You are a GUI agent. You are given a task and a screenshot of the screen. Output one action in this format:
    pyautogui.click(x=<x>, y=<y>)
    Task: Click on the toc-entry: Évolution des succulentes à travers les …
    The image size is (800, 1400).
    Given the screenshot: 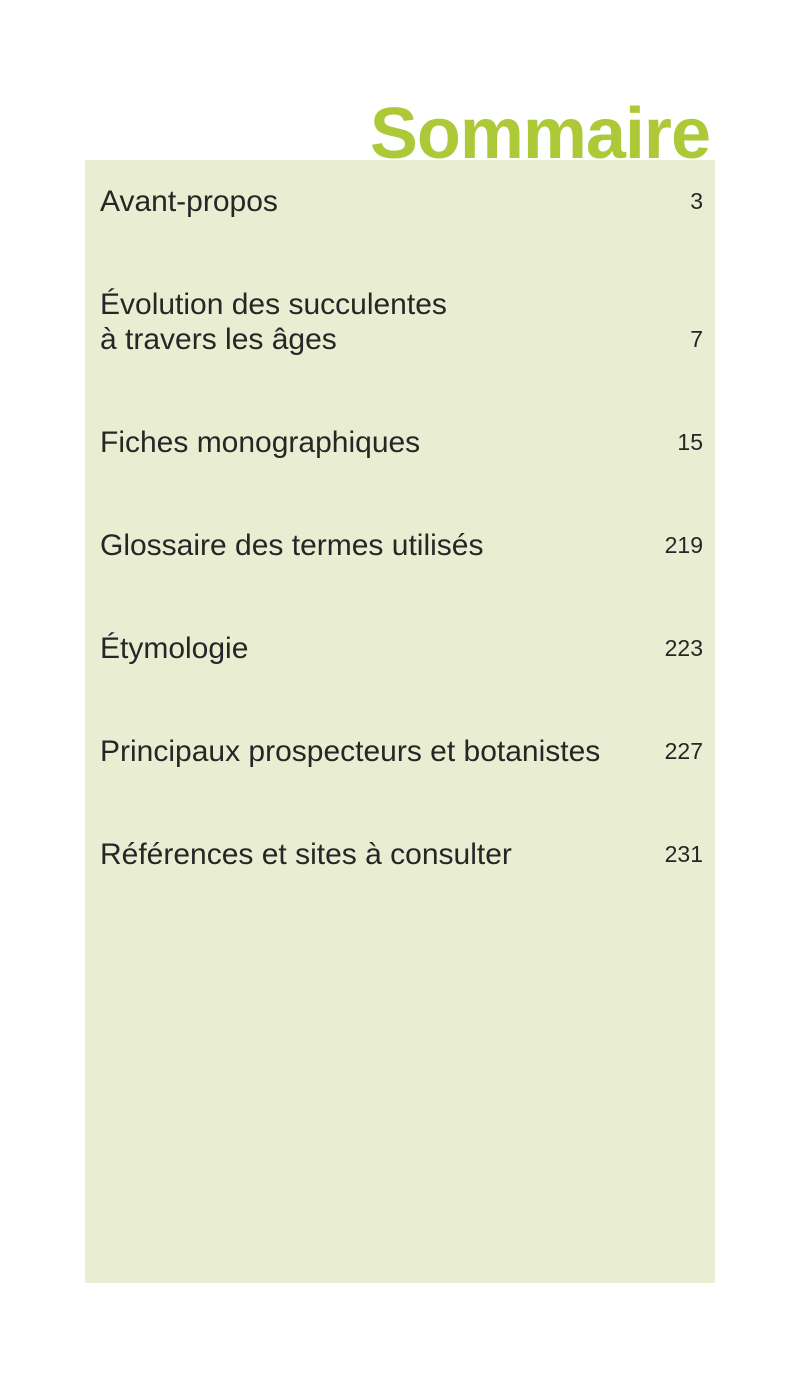 What is the action you would take?
    pyautogui.click(x=401, y=322)
    